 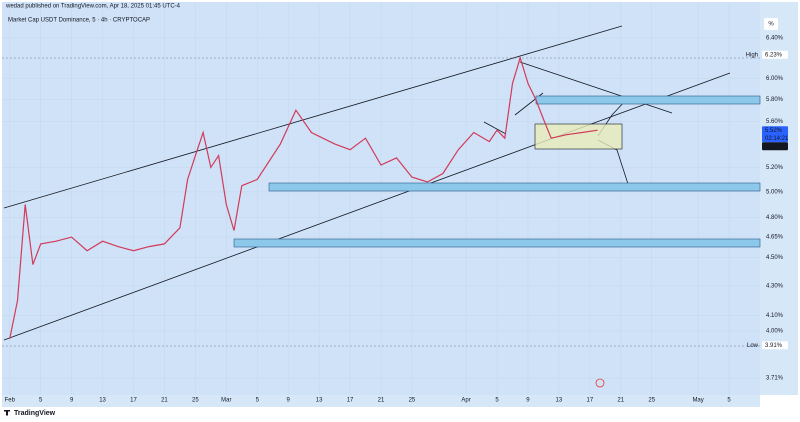 I want to click on x-tick-label: Mar, so click(x=226, y=401).